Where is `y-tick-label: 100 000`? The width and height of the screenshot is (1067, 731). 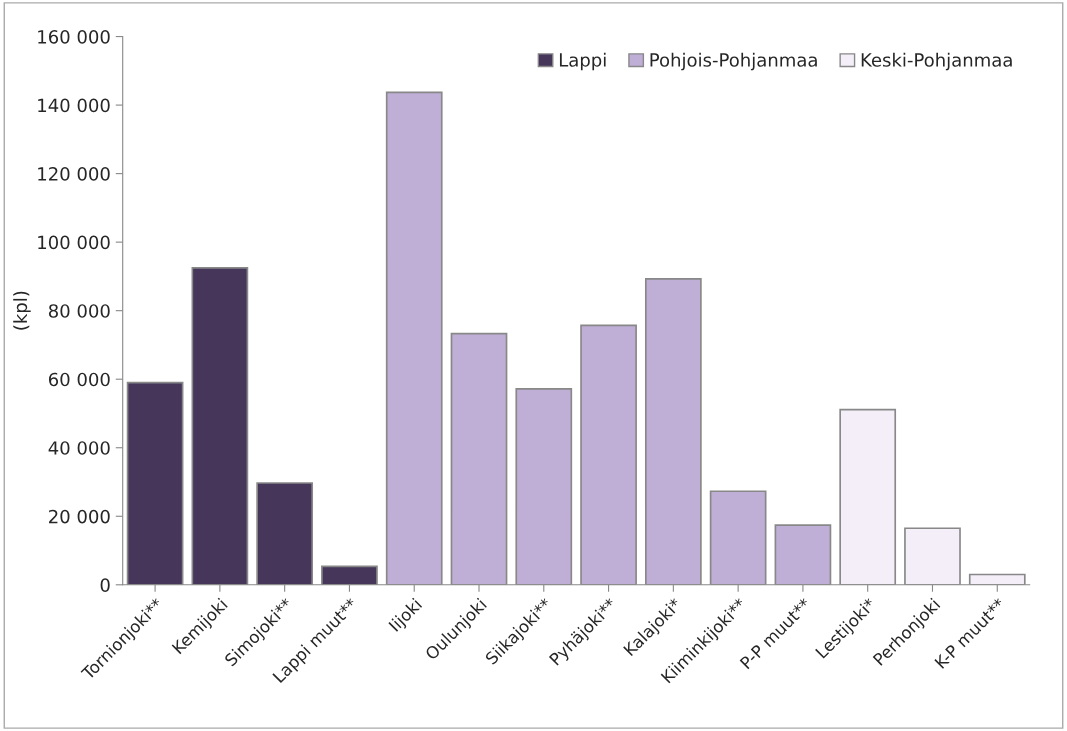 y-tick-label: 100 000 is located at coordinates (74, 242).